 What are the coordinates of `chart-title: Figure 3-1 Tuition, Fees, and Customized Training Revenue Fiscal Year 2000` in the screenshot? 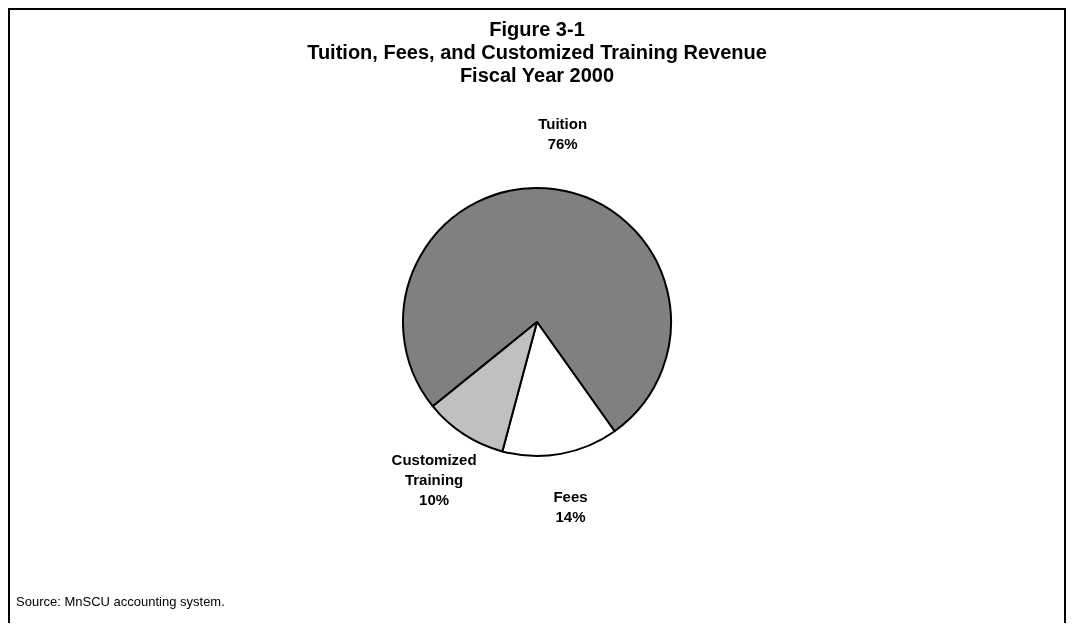 It's located at (537, 52).